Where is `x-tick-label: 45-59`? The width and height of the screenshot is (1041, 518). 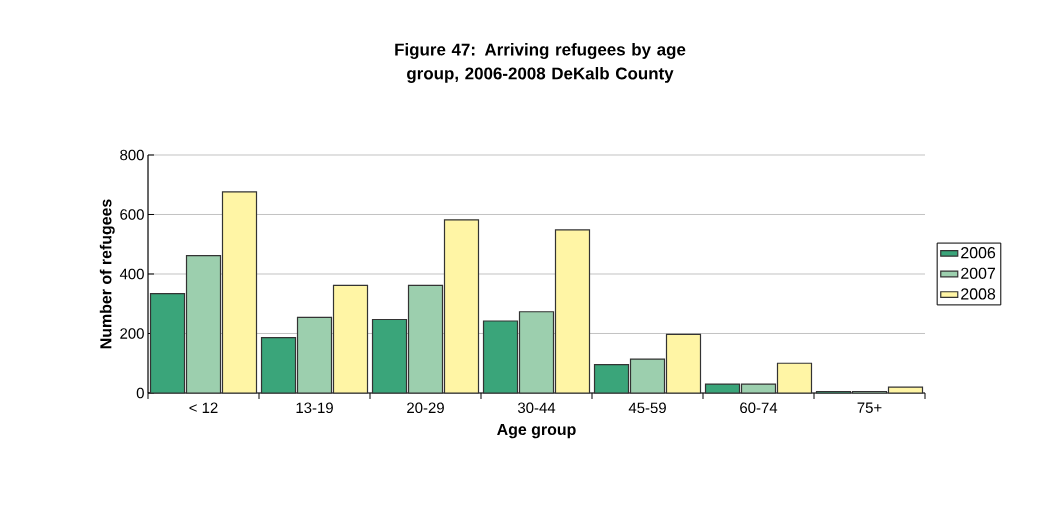
x-tick-label: 45-59 is located at coordinates (647, 408).